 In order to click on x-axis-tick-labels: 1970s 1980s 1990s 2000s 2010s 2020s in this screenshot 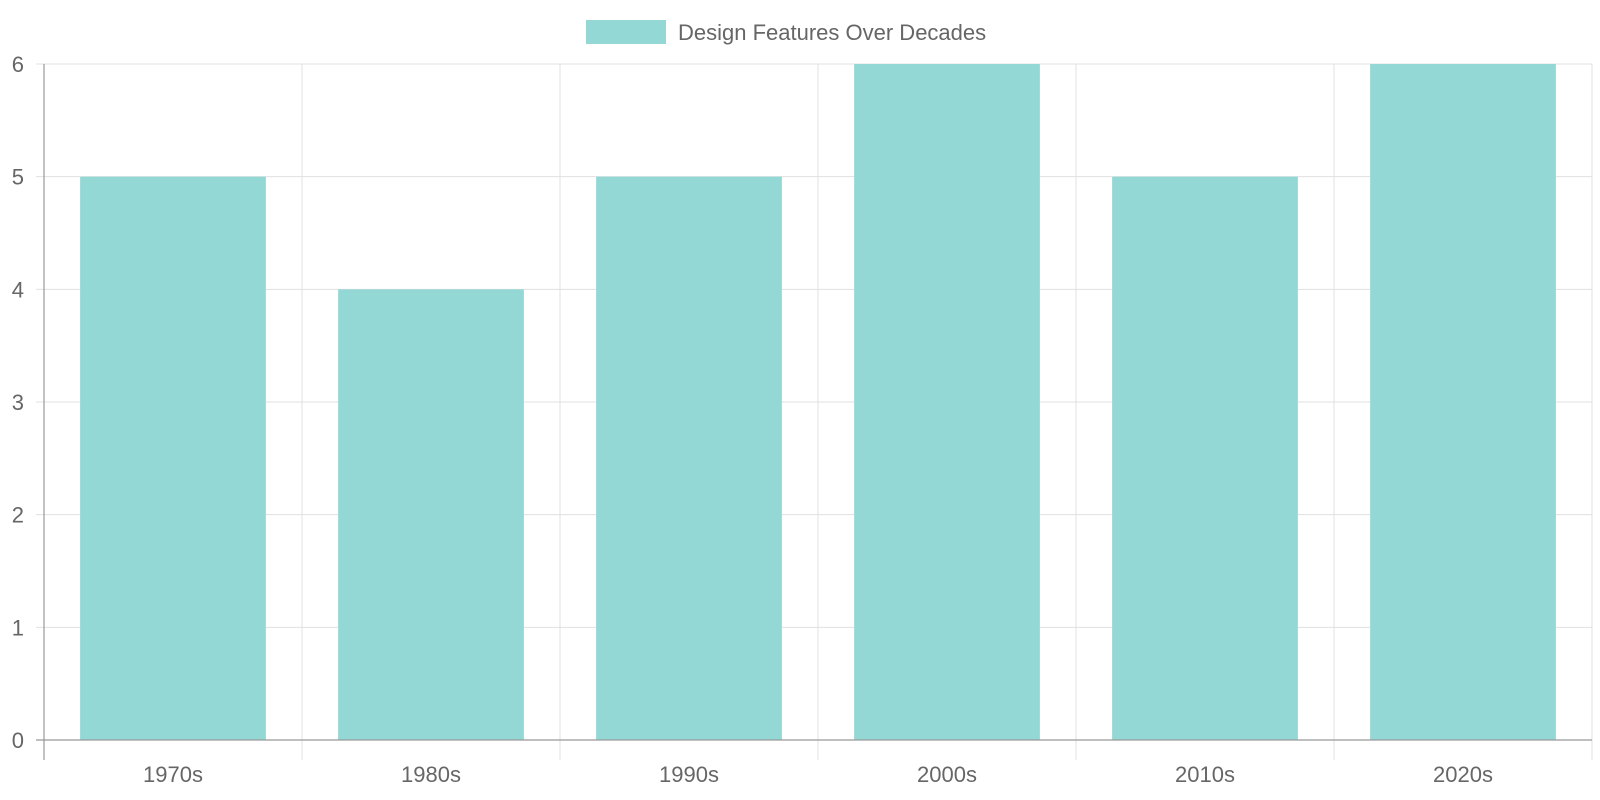, I will do `click(818, 774)`.